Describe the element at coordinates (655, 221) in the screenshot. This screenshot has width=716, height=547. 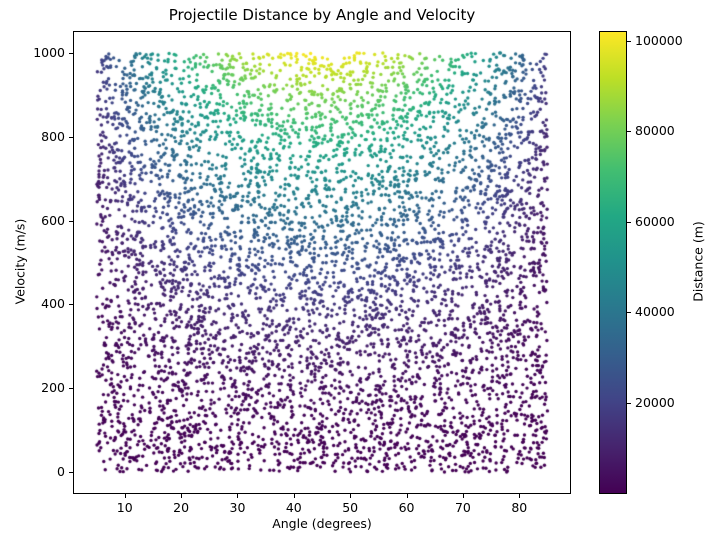
I see `colorbar-tick-label: 60000` at that location.